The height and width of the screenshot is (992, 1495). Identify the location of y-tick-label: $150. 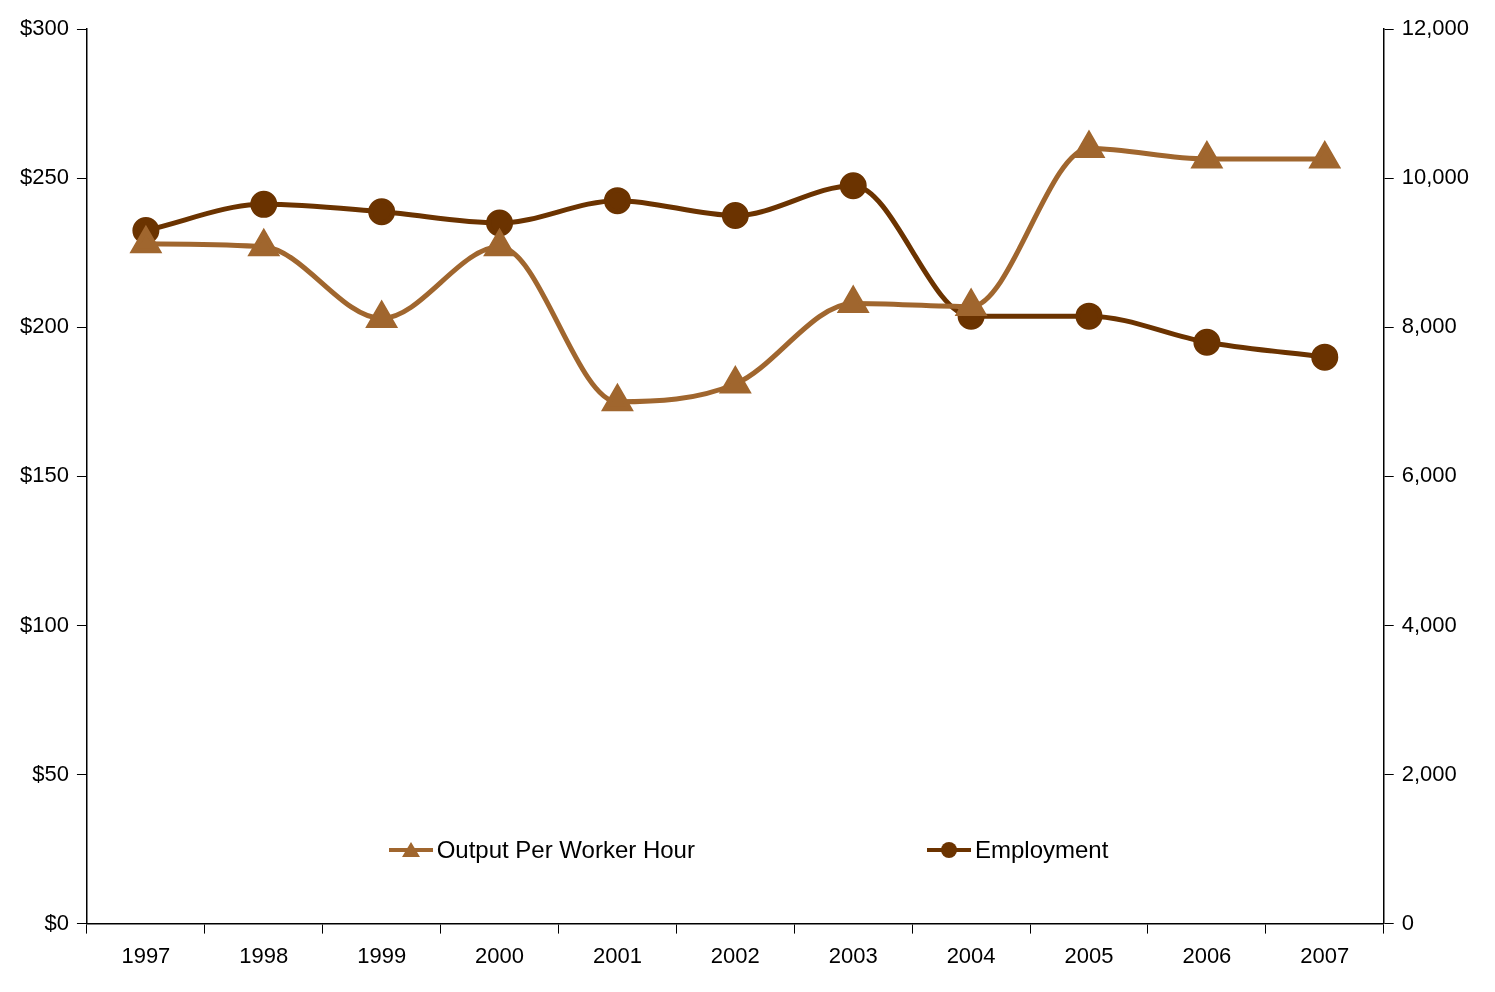
(44, 475).